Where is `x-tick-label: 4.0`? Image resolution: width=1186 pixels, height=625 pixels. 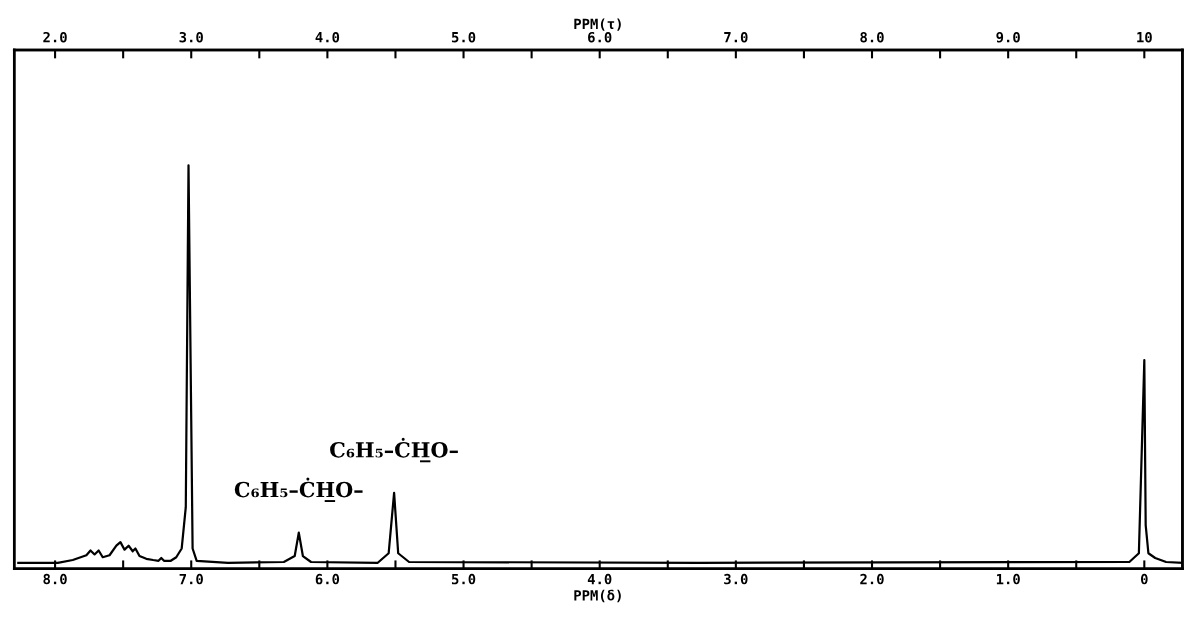 x-tick-label: 4.0 is located at coordinates (599, 579).